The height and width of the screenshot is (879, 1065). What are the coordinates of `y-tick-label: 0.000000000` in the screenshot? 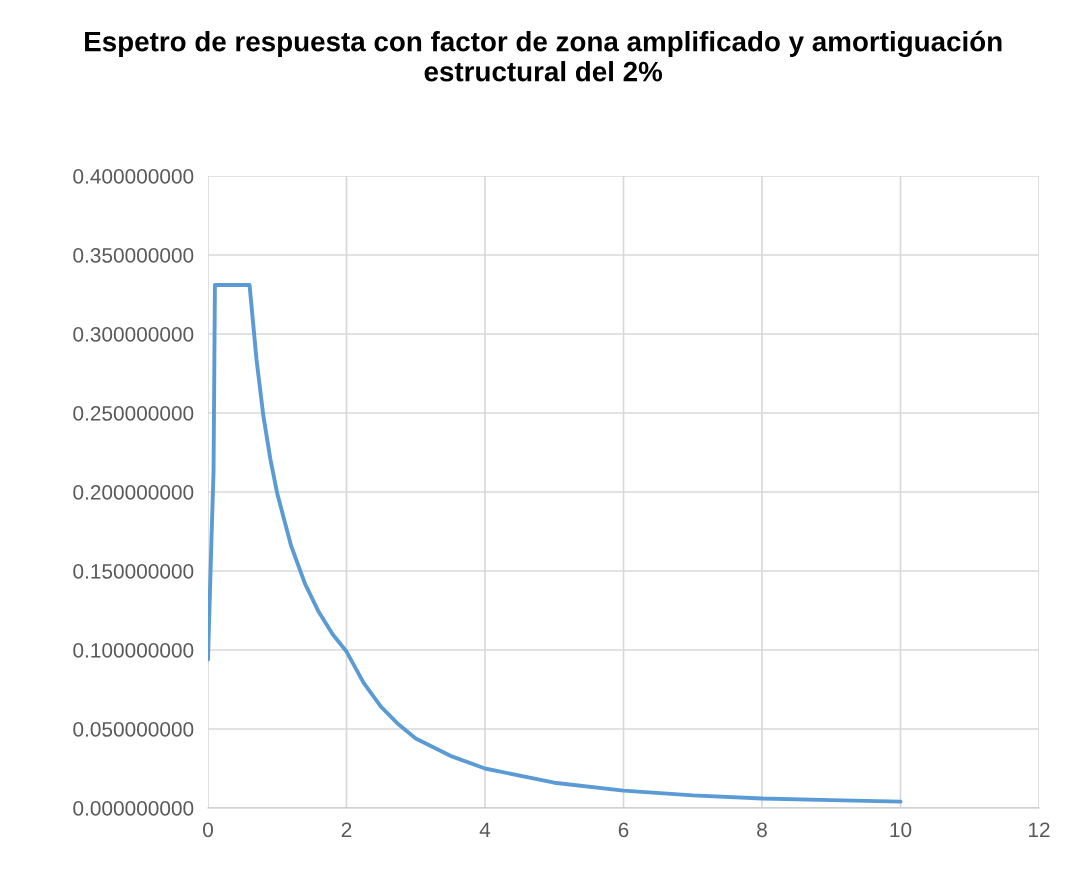 It's located at (133, 808).